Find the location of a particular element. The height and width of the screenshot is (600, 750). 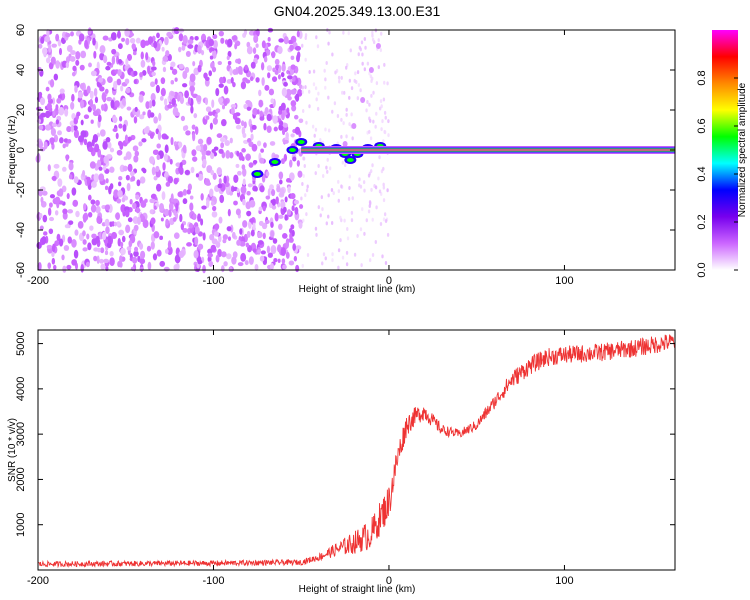

spectrogram-curve-point is located at coordinates (371, 70).